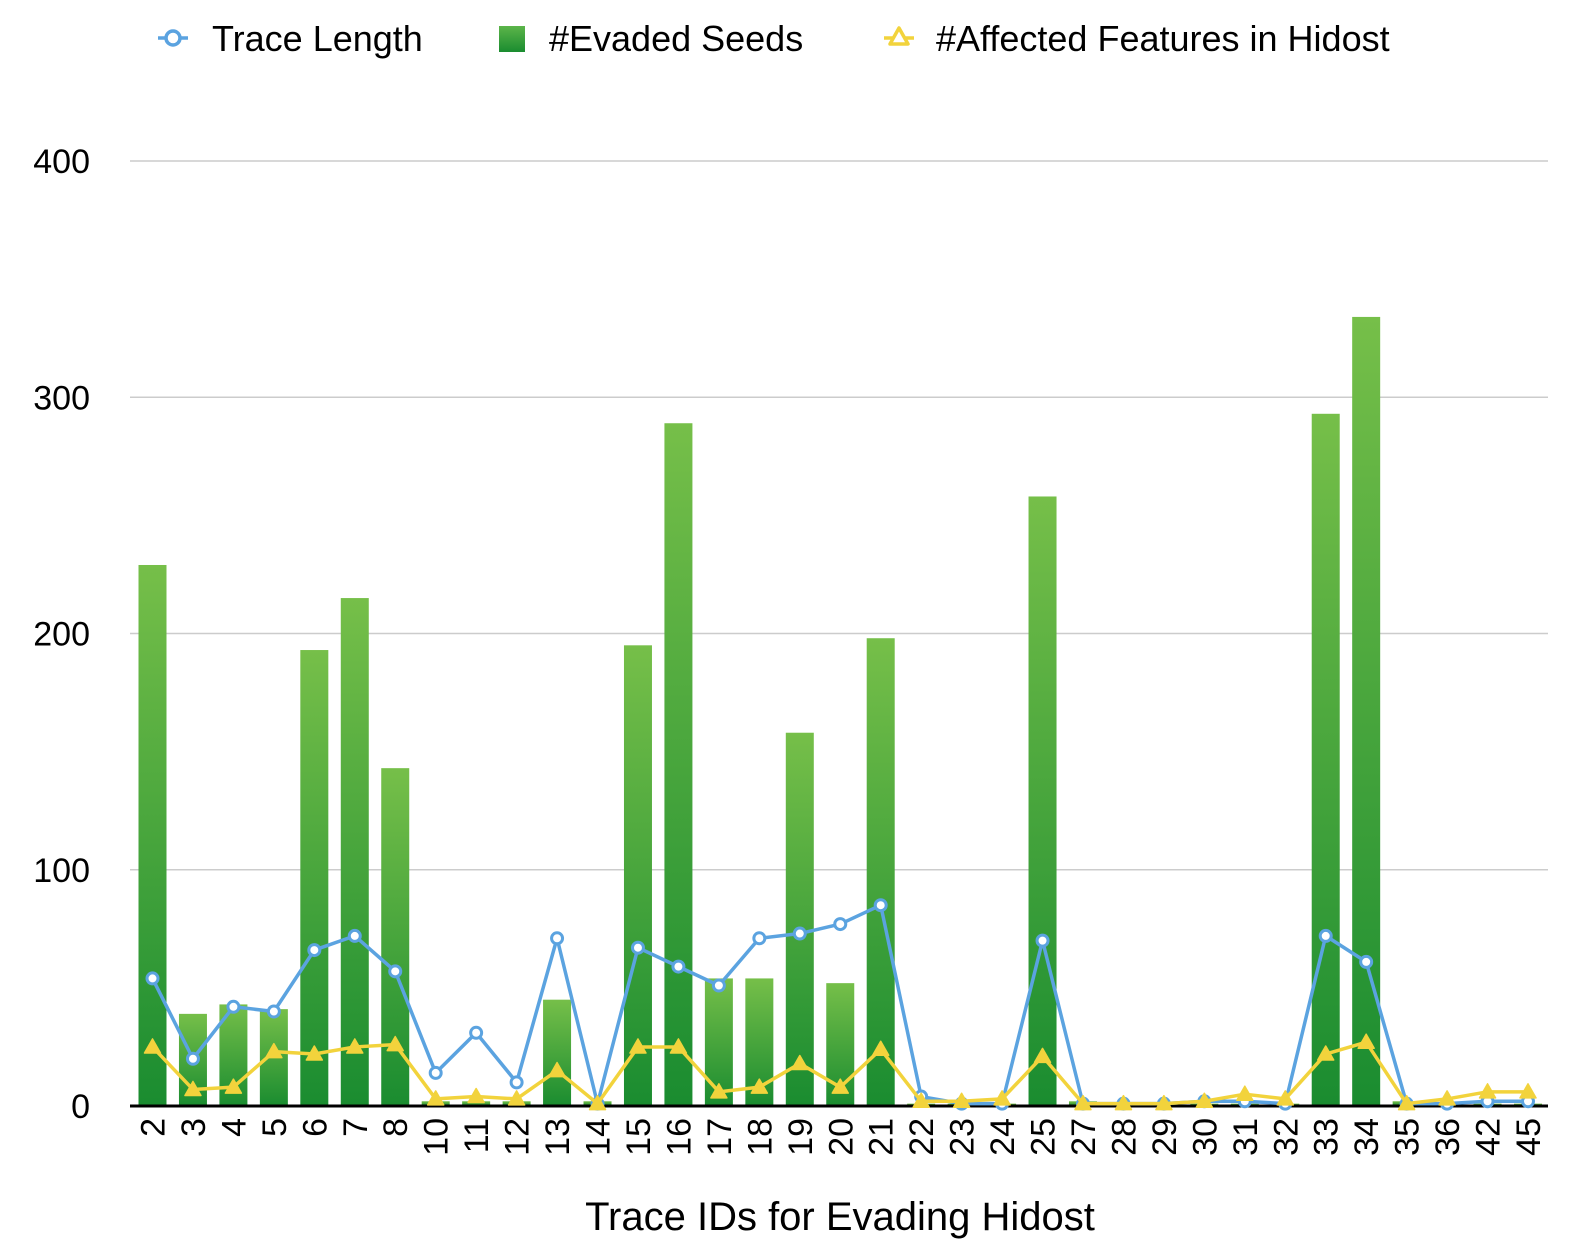 This screenshot has height=1260, width=1582. I want to click on legend-item-evaded-seeds: #Evaded Seeds, so click(651, 38).